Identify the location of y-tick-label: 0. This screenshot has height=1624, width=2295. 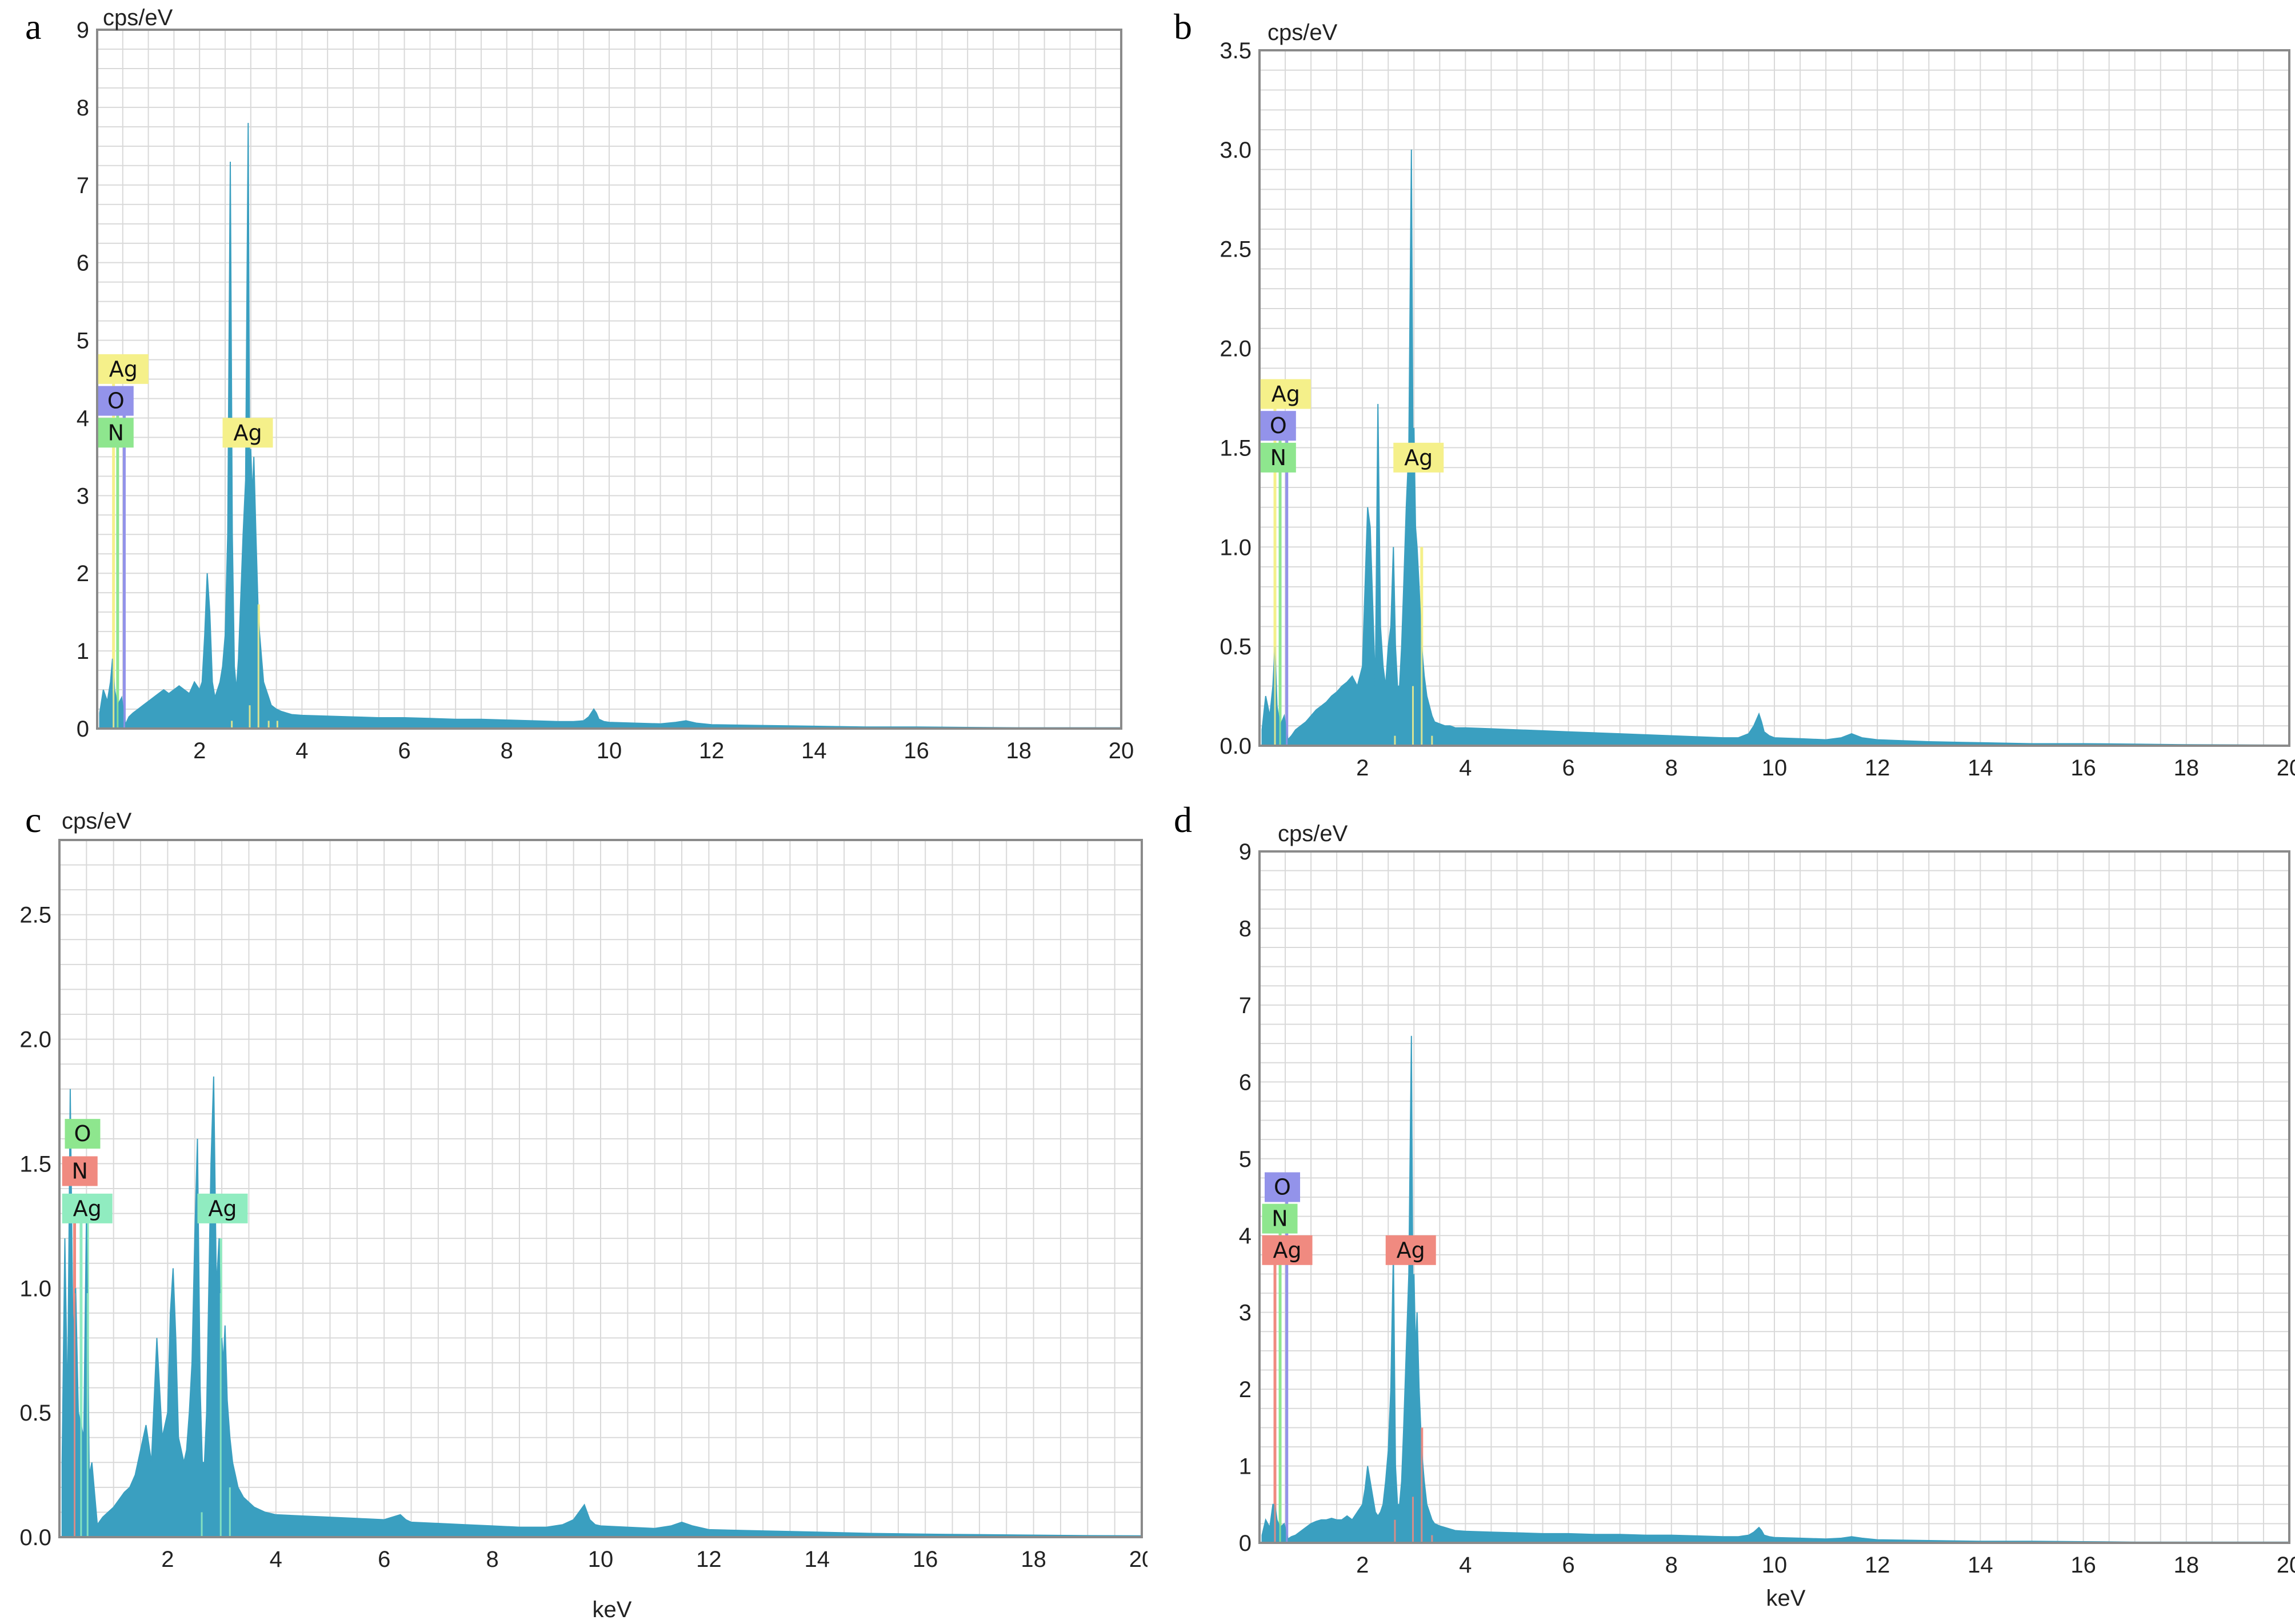
(1245, 1543).